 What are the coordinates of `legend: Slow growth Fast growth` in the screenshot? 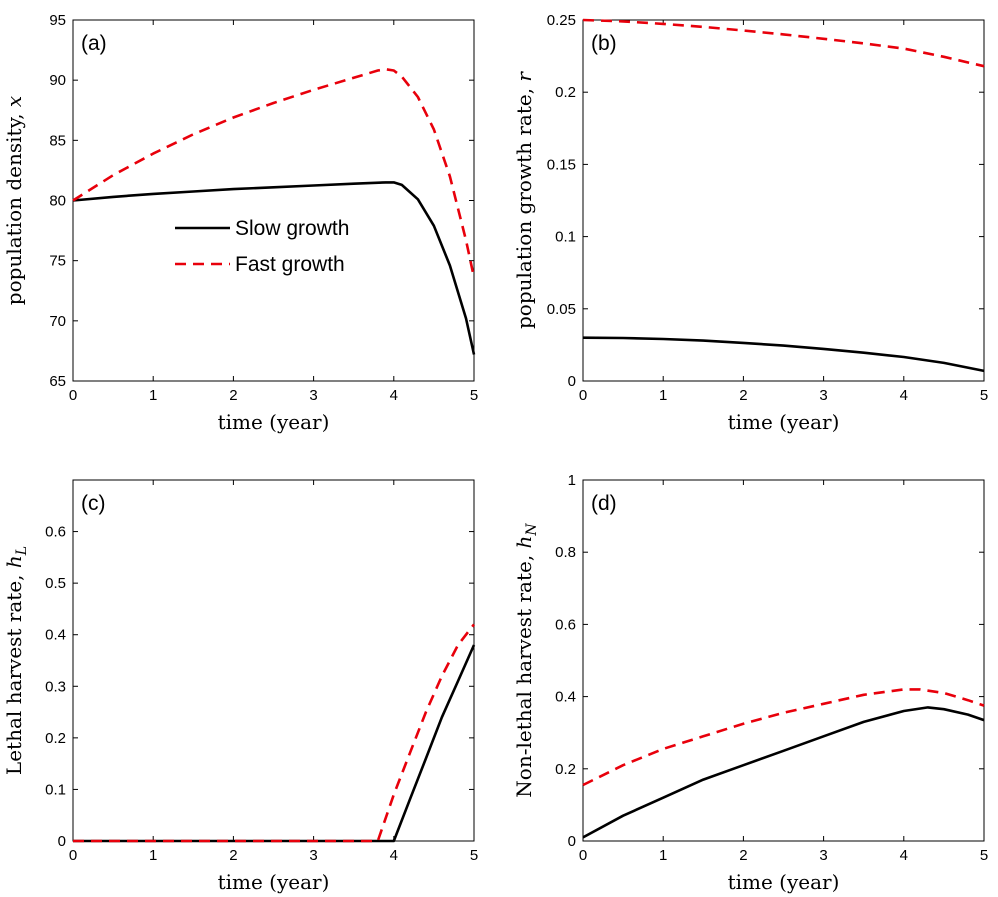 It's located at (262, 246).